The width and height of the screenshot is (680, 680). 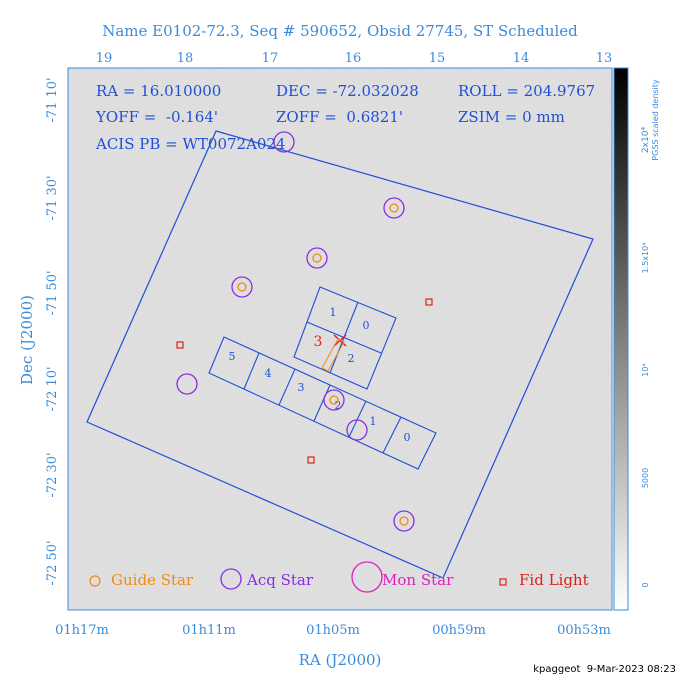 What do you see at coordinates (459, 630) in the screenshot?
I see `bottom-tick-label: 00h59m` at bounding box center [459, 630].